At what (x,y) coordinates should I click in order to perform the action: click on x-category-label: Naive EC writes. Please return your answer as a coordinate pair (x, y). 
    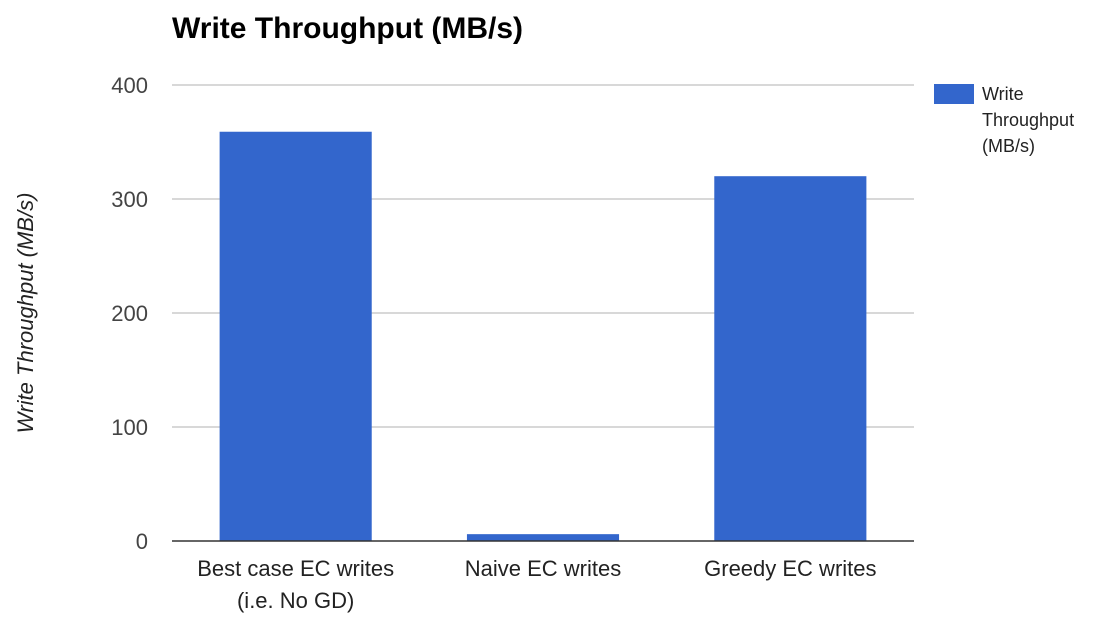
    Looking at the image, I should click on (543, 568).